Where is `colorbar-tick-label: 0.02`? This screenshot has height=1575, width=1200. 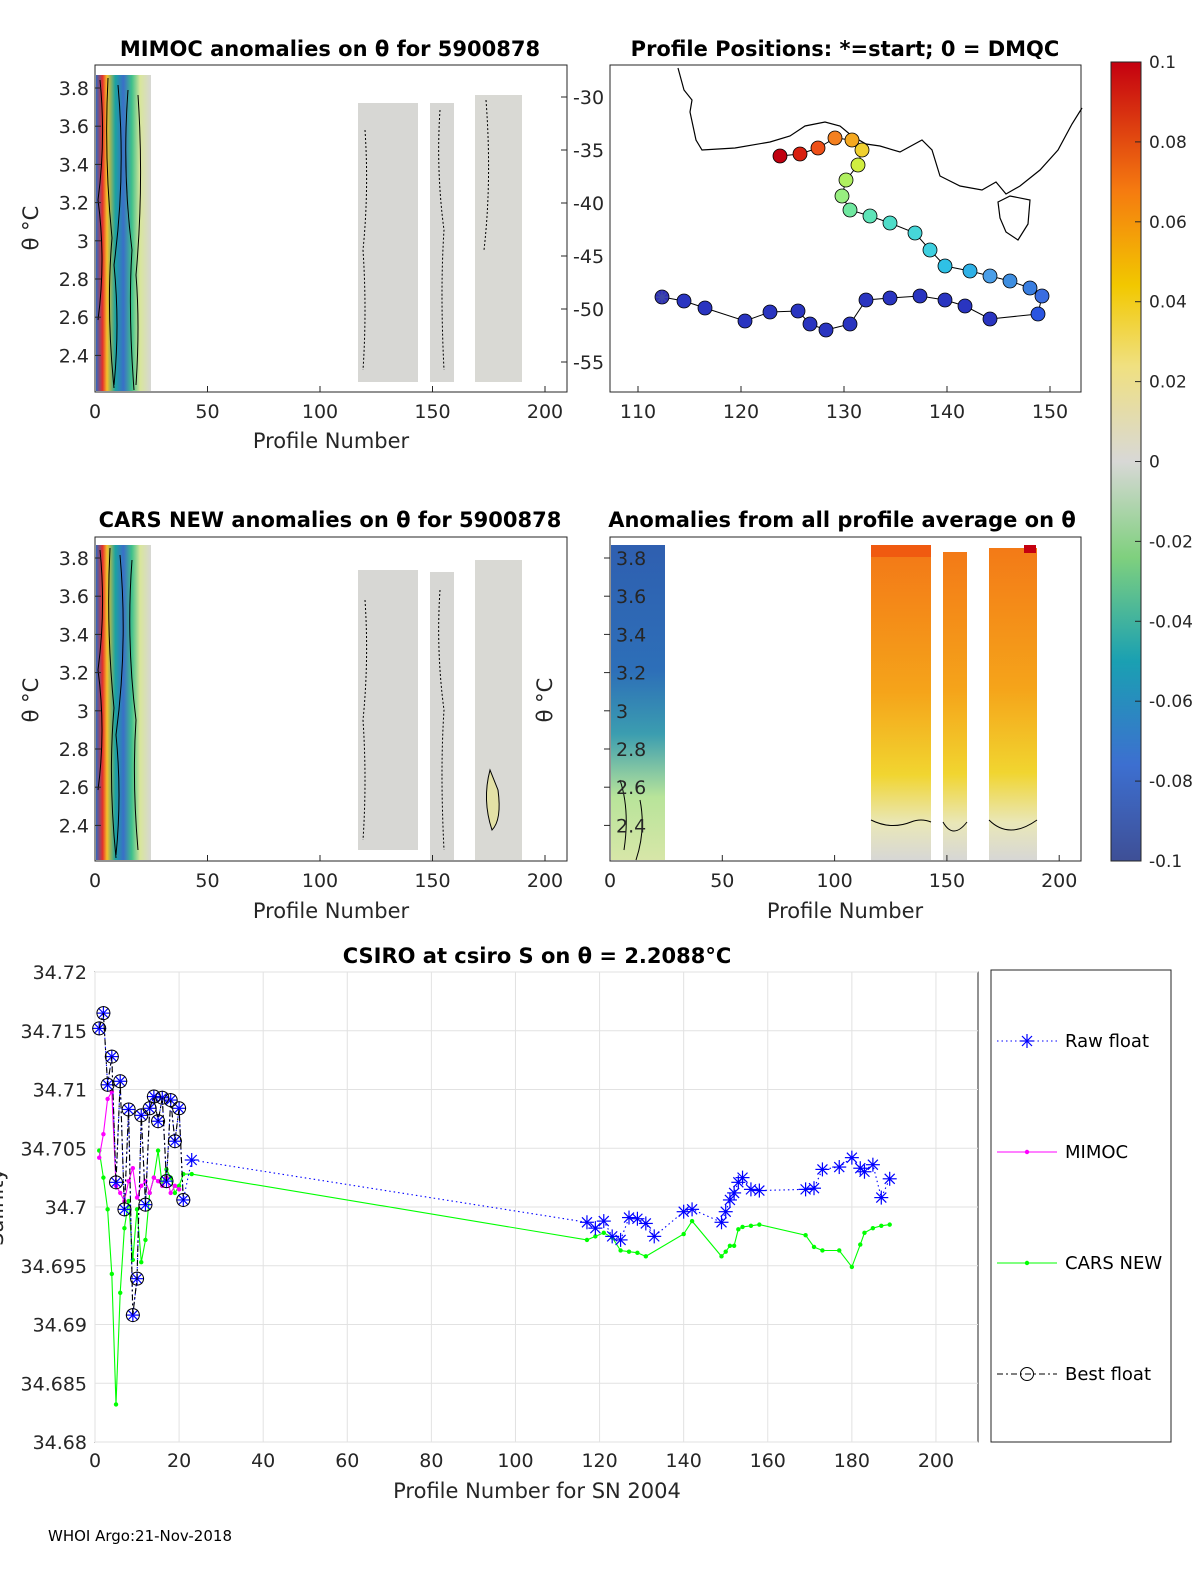 colorbar-tick-label: 0.02 is located at coordinates (1168, 383).